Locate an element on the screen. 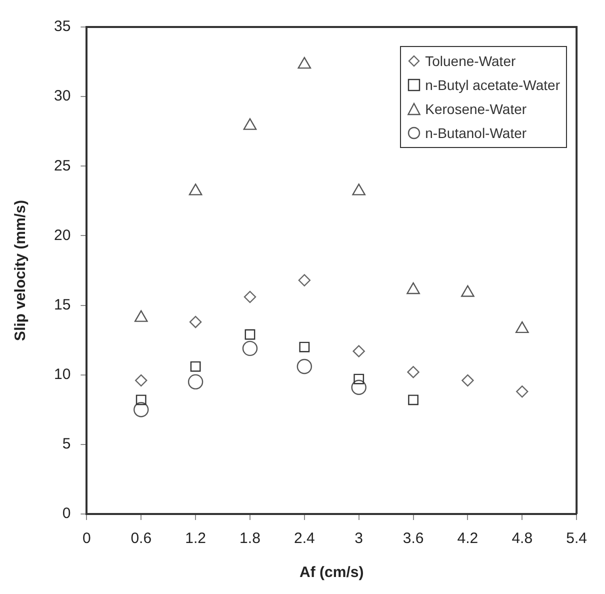 The width and height of the screenshot is (605, 594). x-tick-label: 4.2 is located at coordinates (467, 539).